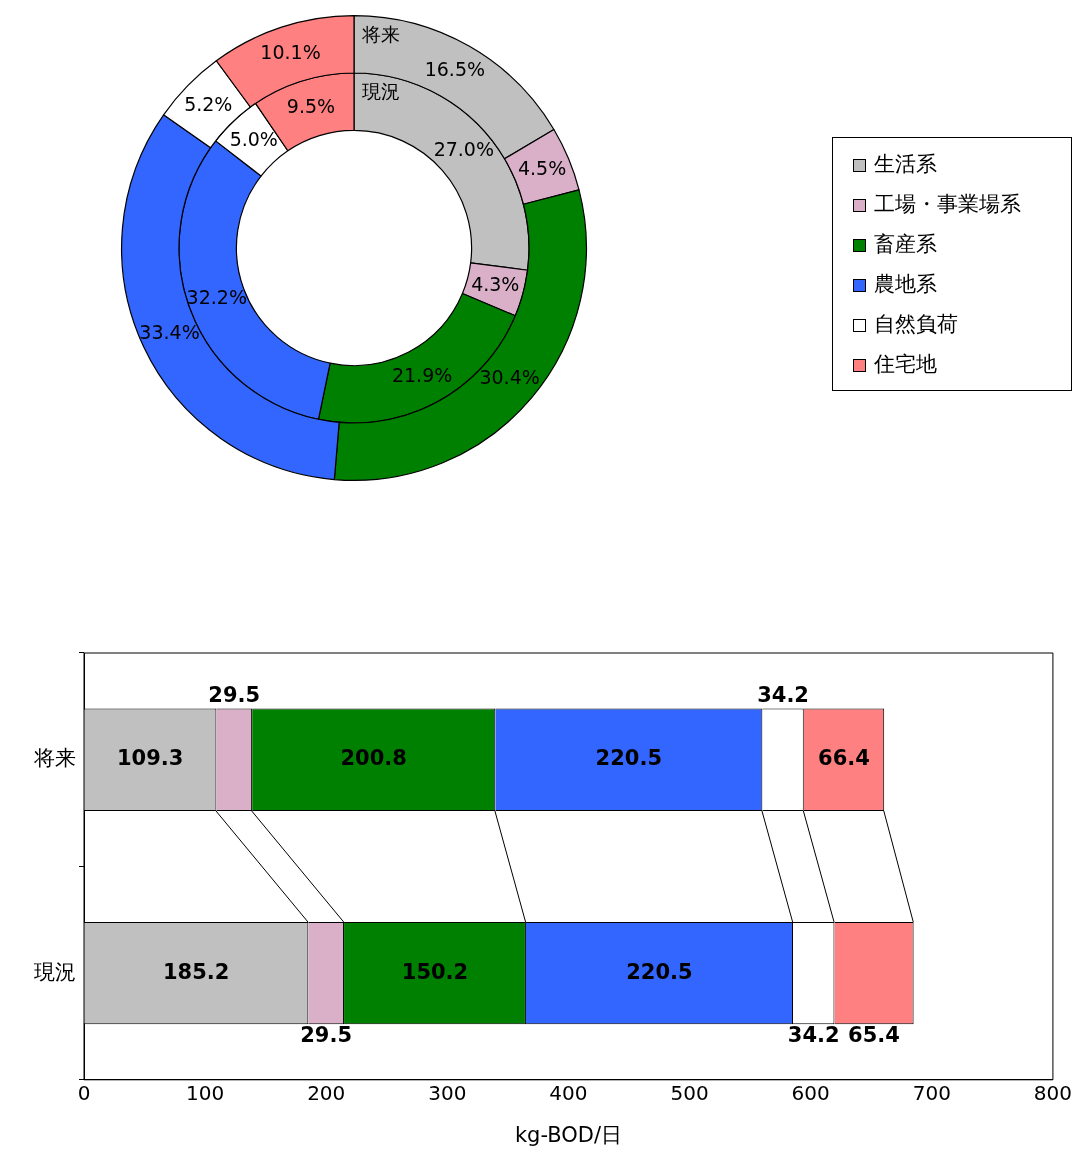  I want to click on legend-label: 住宅地, so click(905, 364).